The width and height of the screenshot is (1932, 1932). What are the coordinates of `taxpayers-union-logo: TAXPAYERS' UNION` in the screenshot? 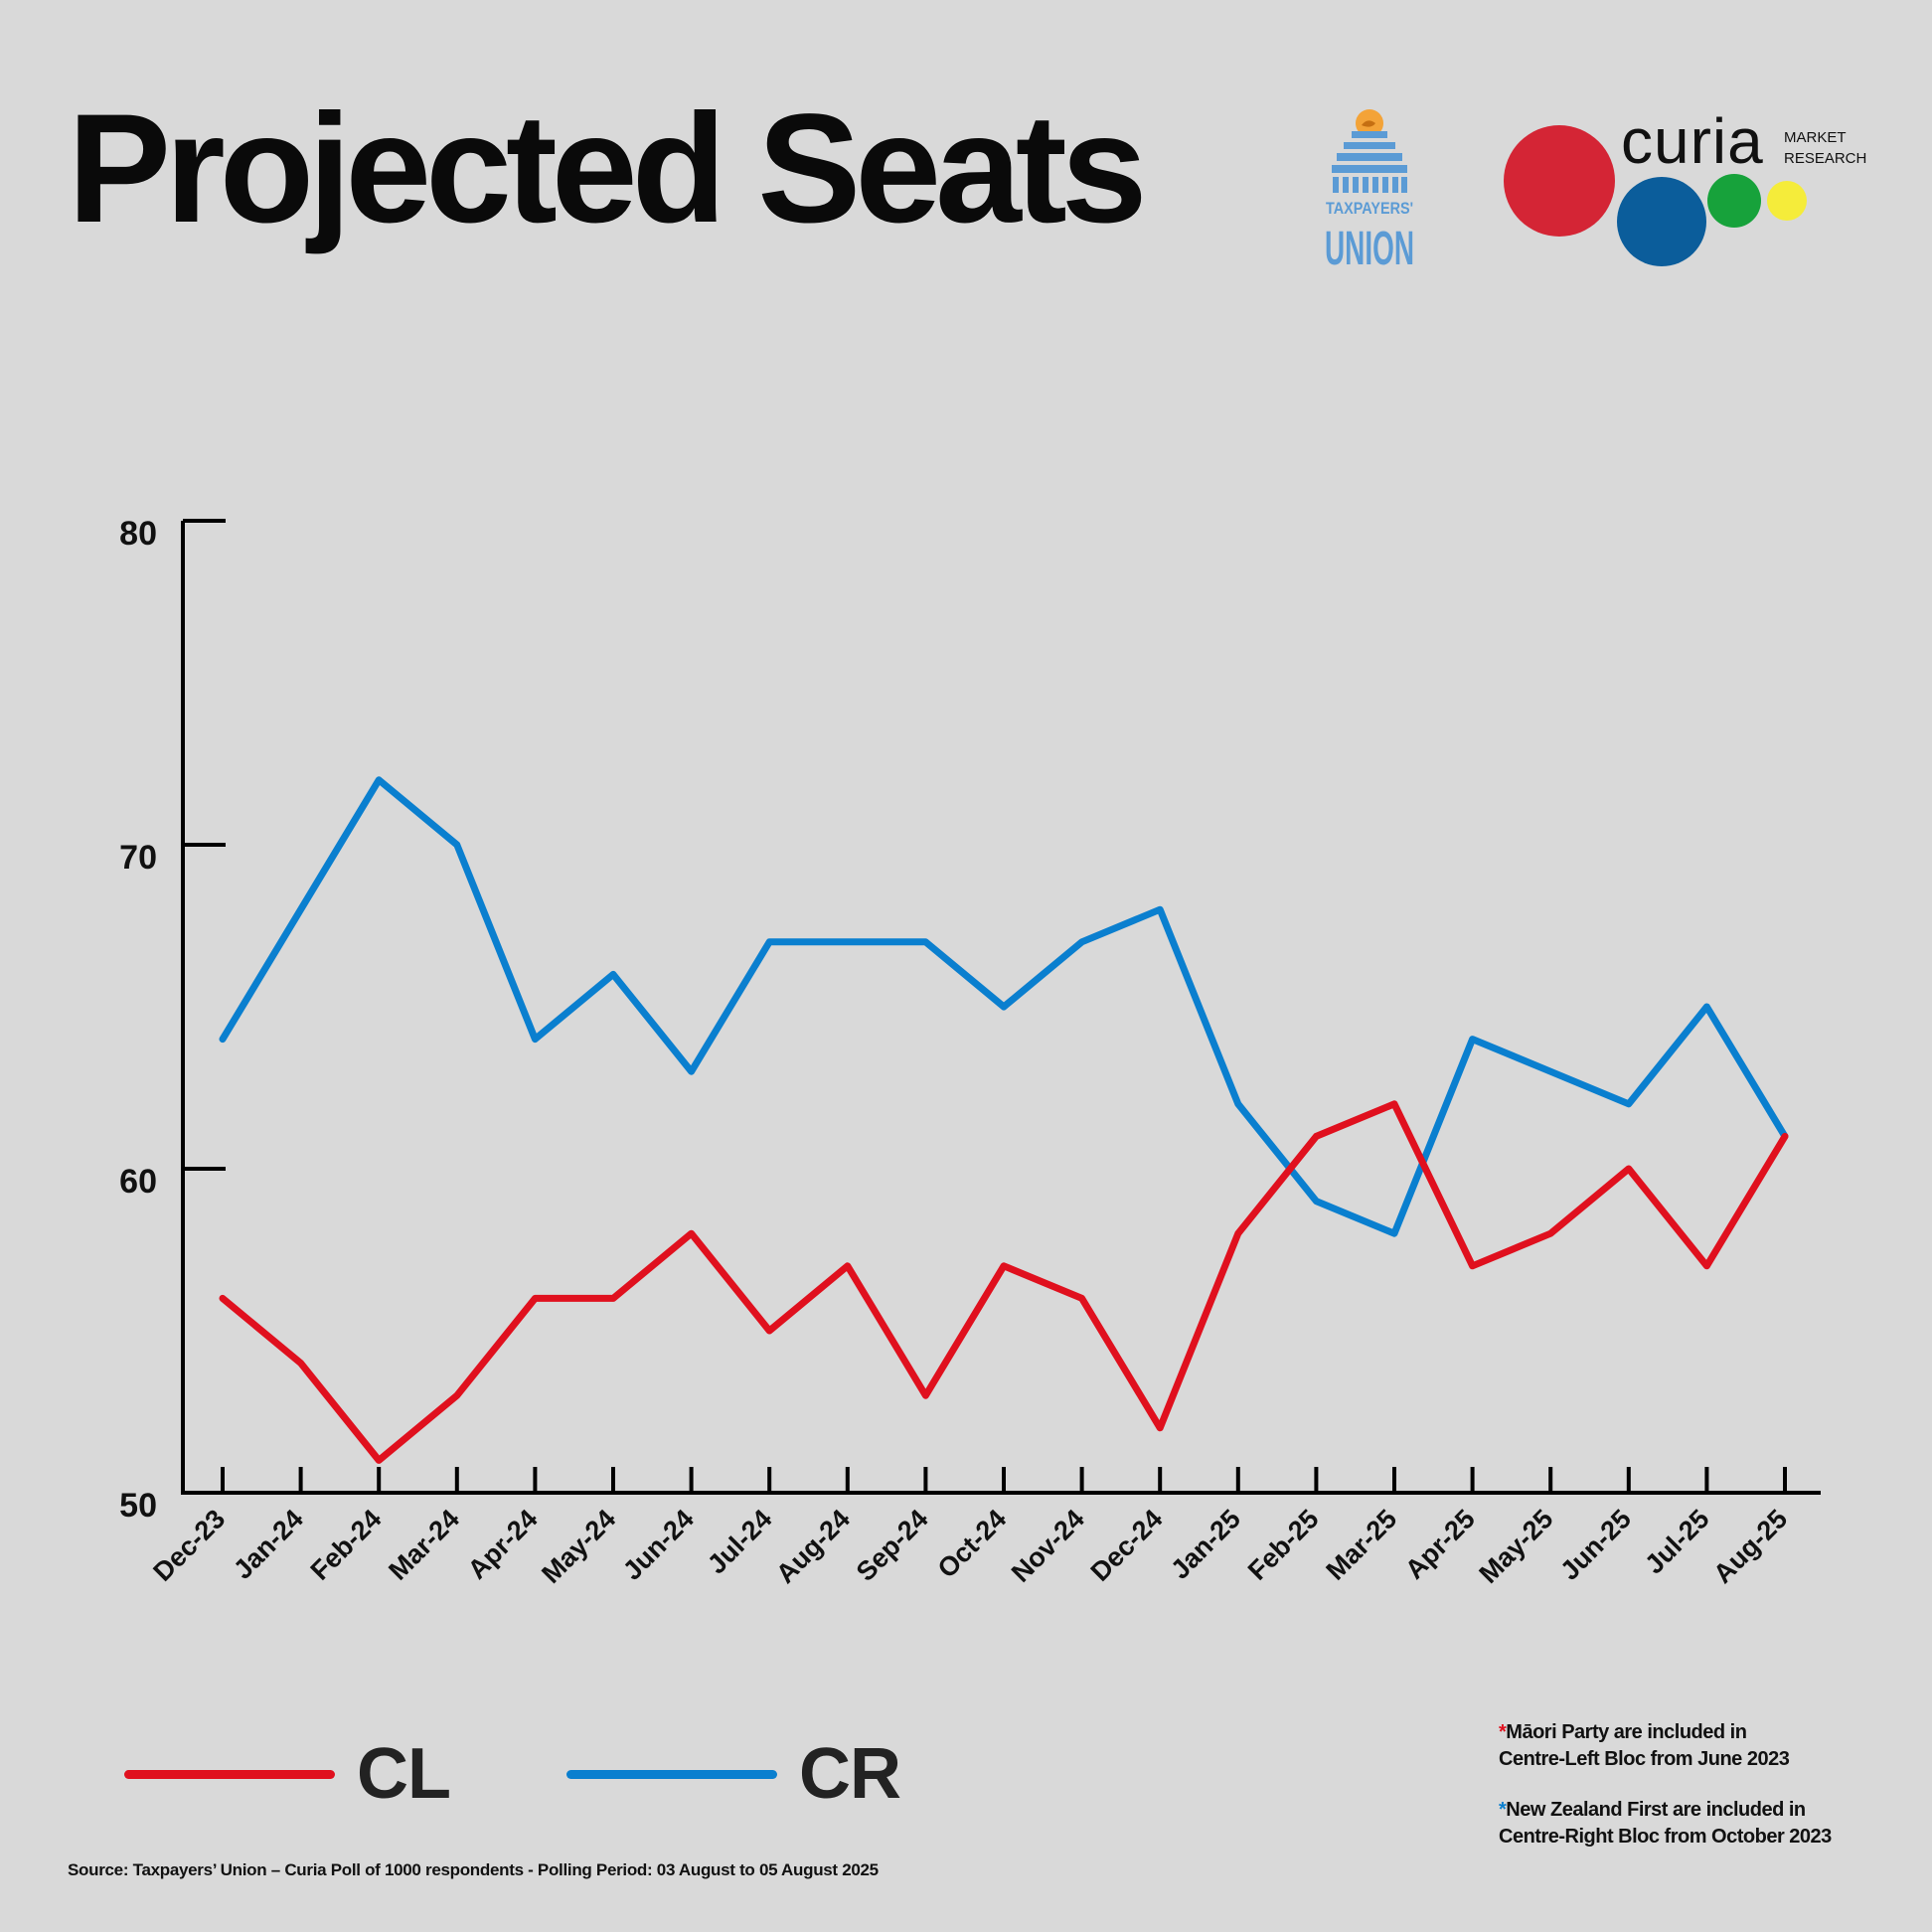 It's located at (1369, 191).